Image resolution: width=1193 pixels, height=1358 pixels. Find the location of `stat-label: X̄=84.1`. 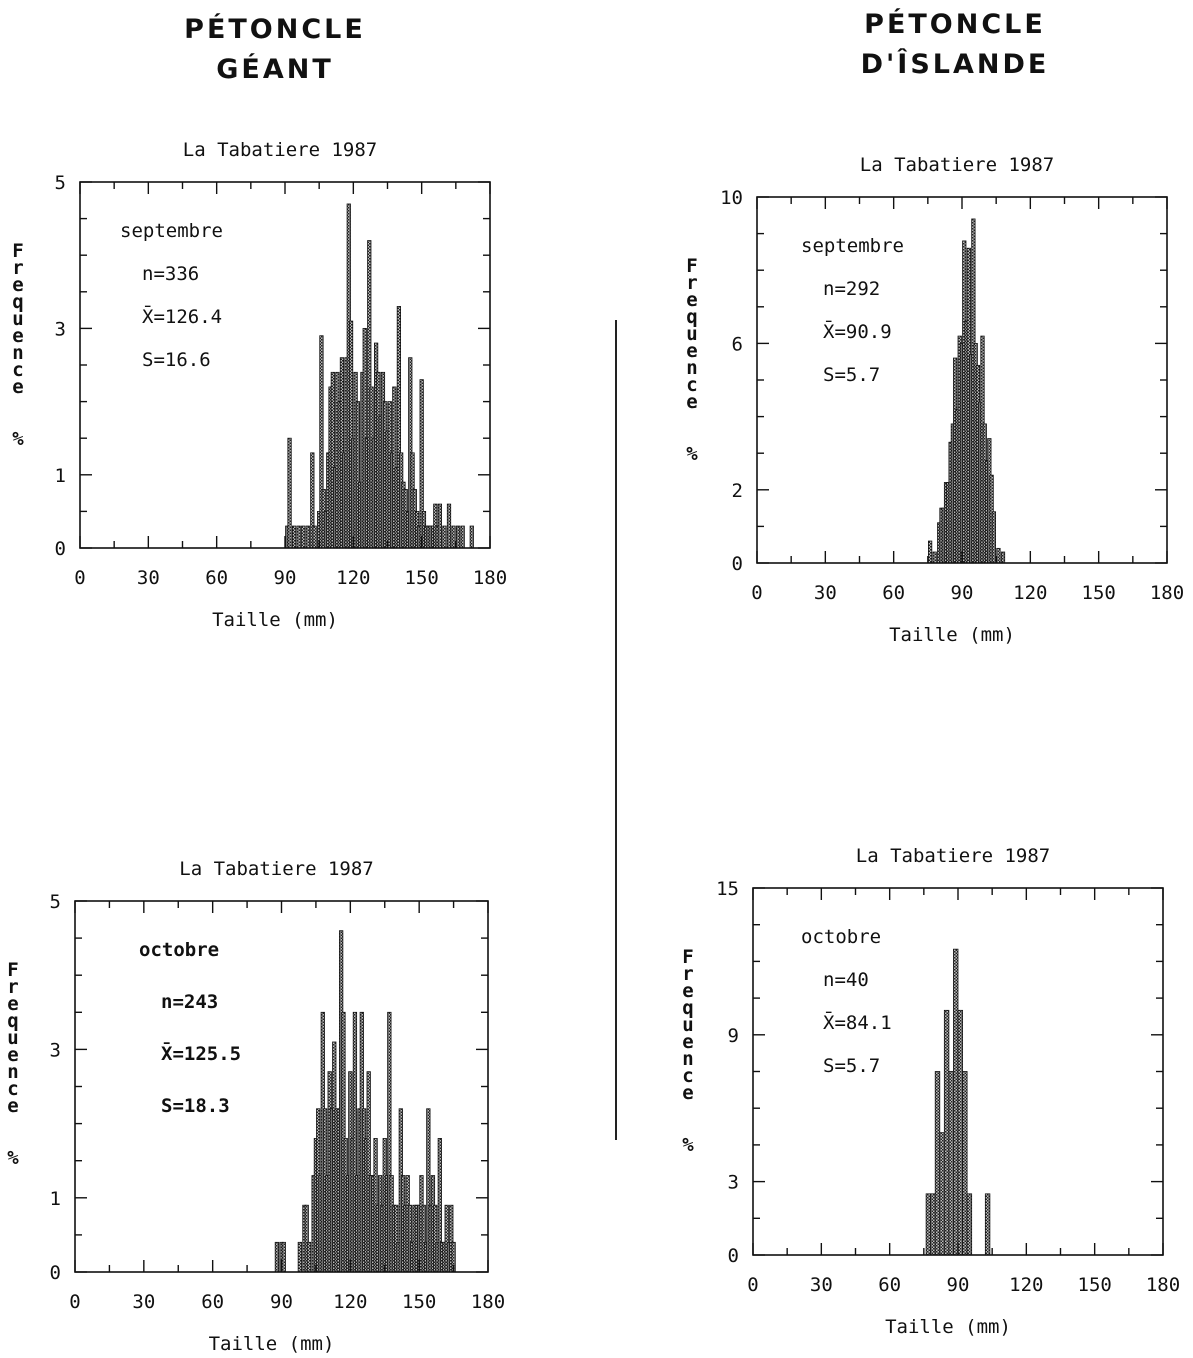

stat-label: X̄=84.1 is located at coordinates (857, 1022).